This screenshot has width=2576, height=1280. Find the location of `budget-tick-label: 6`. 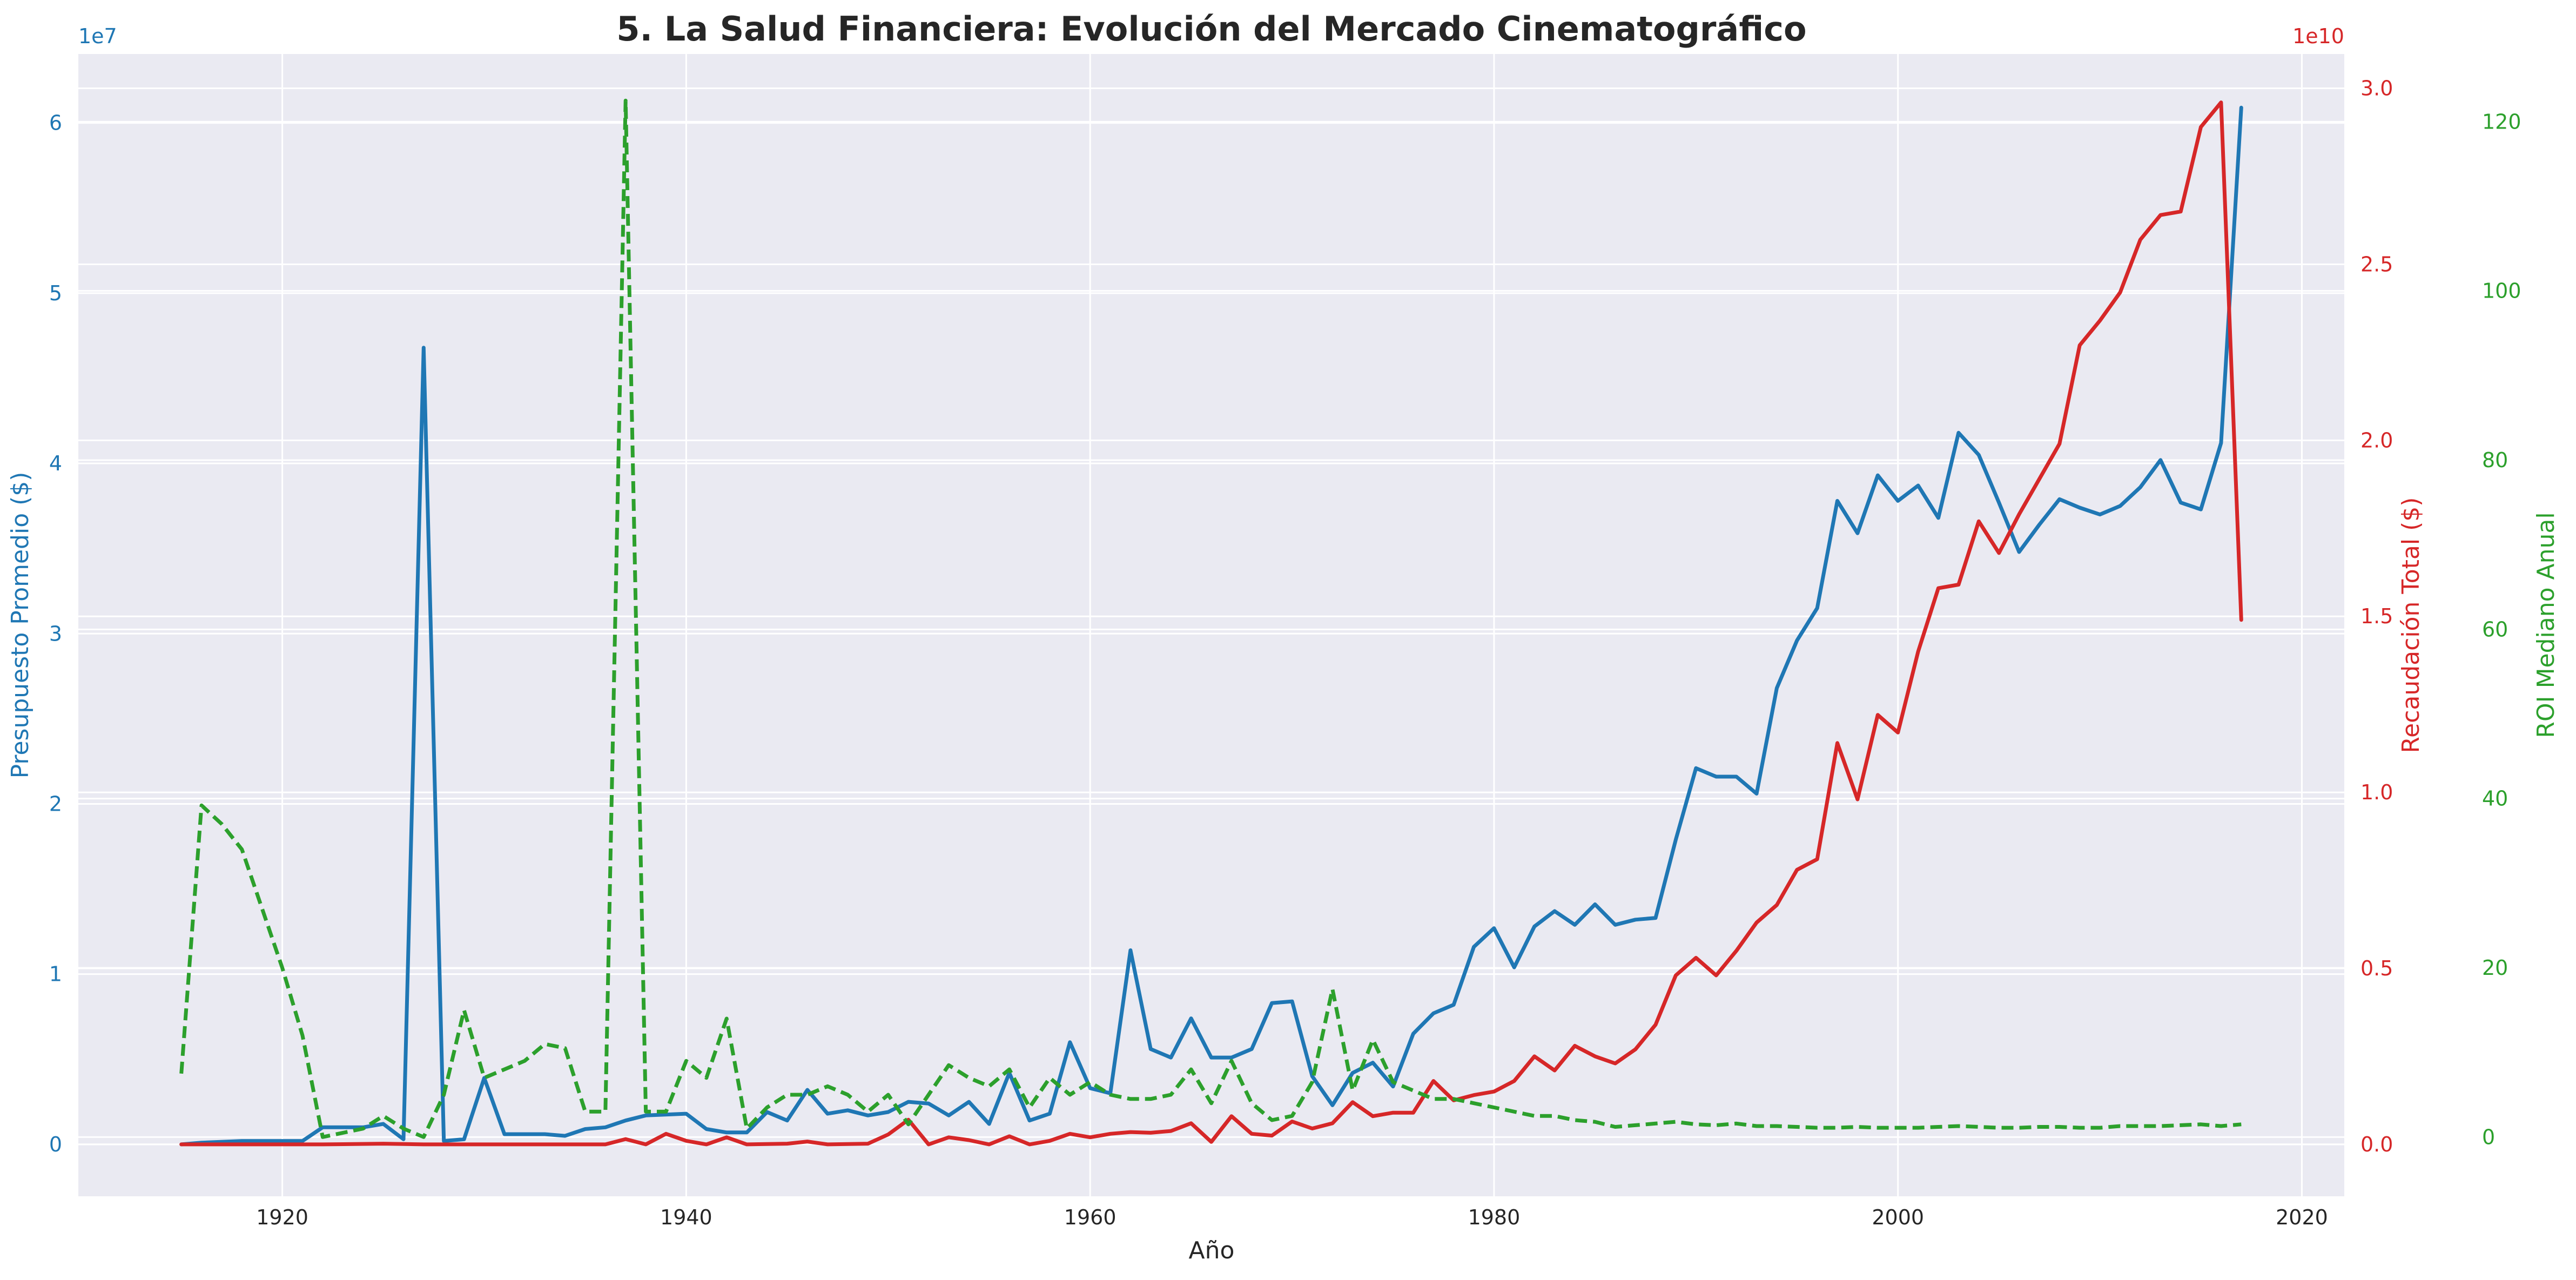

budget-tick-label: 6 is located at coordinates (55, 123).